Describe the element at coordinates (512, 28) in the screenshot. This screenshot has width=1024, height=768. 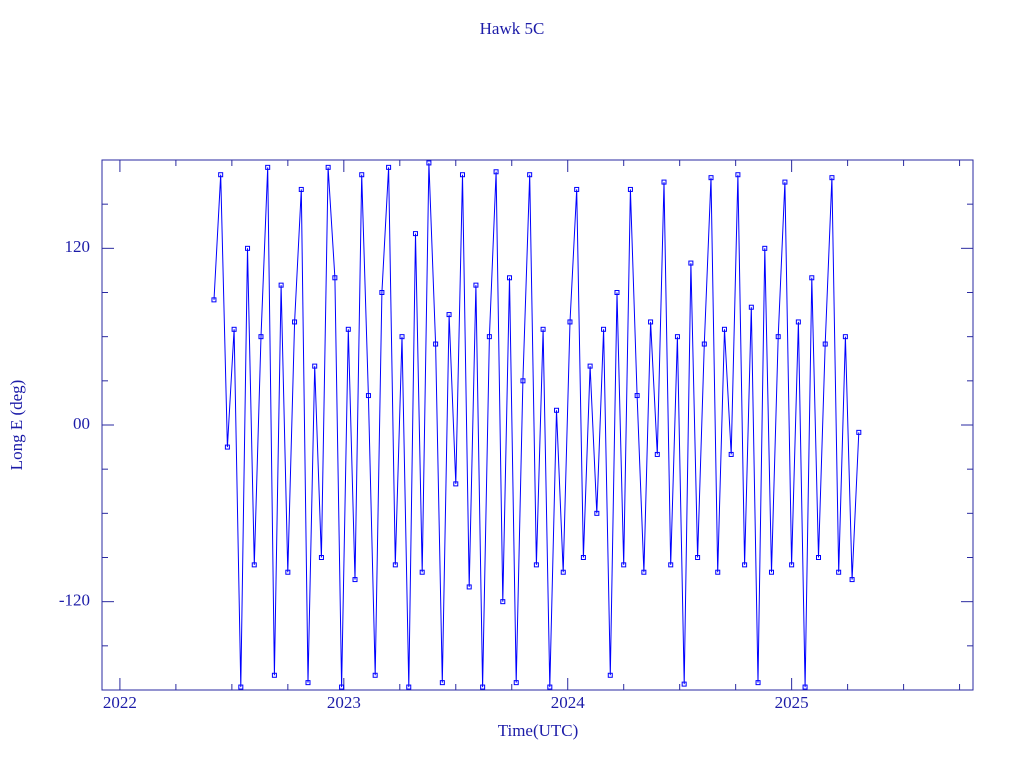
I see `chart-title: Hawk 5C` at that location.